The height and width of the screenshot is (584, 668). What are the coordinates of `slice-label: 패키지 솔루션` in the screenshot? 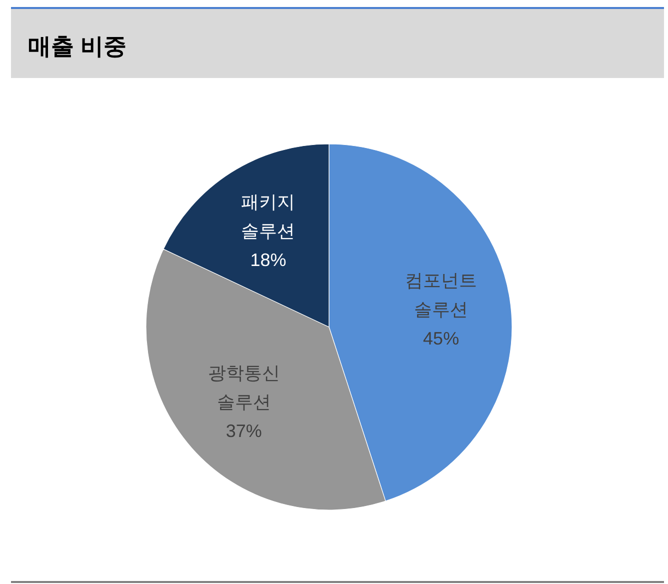 It's located at (268, 217).